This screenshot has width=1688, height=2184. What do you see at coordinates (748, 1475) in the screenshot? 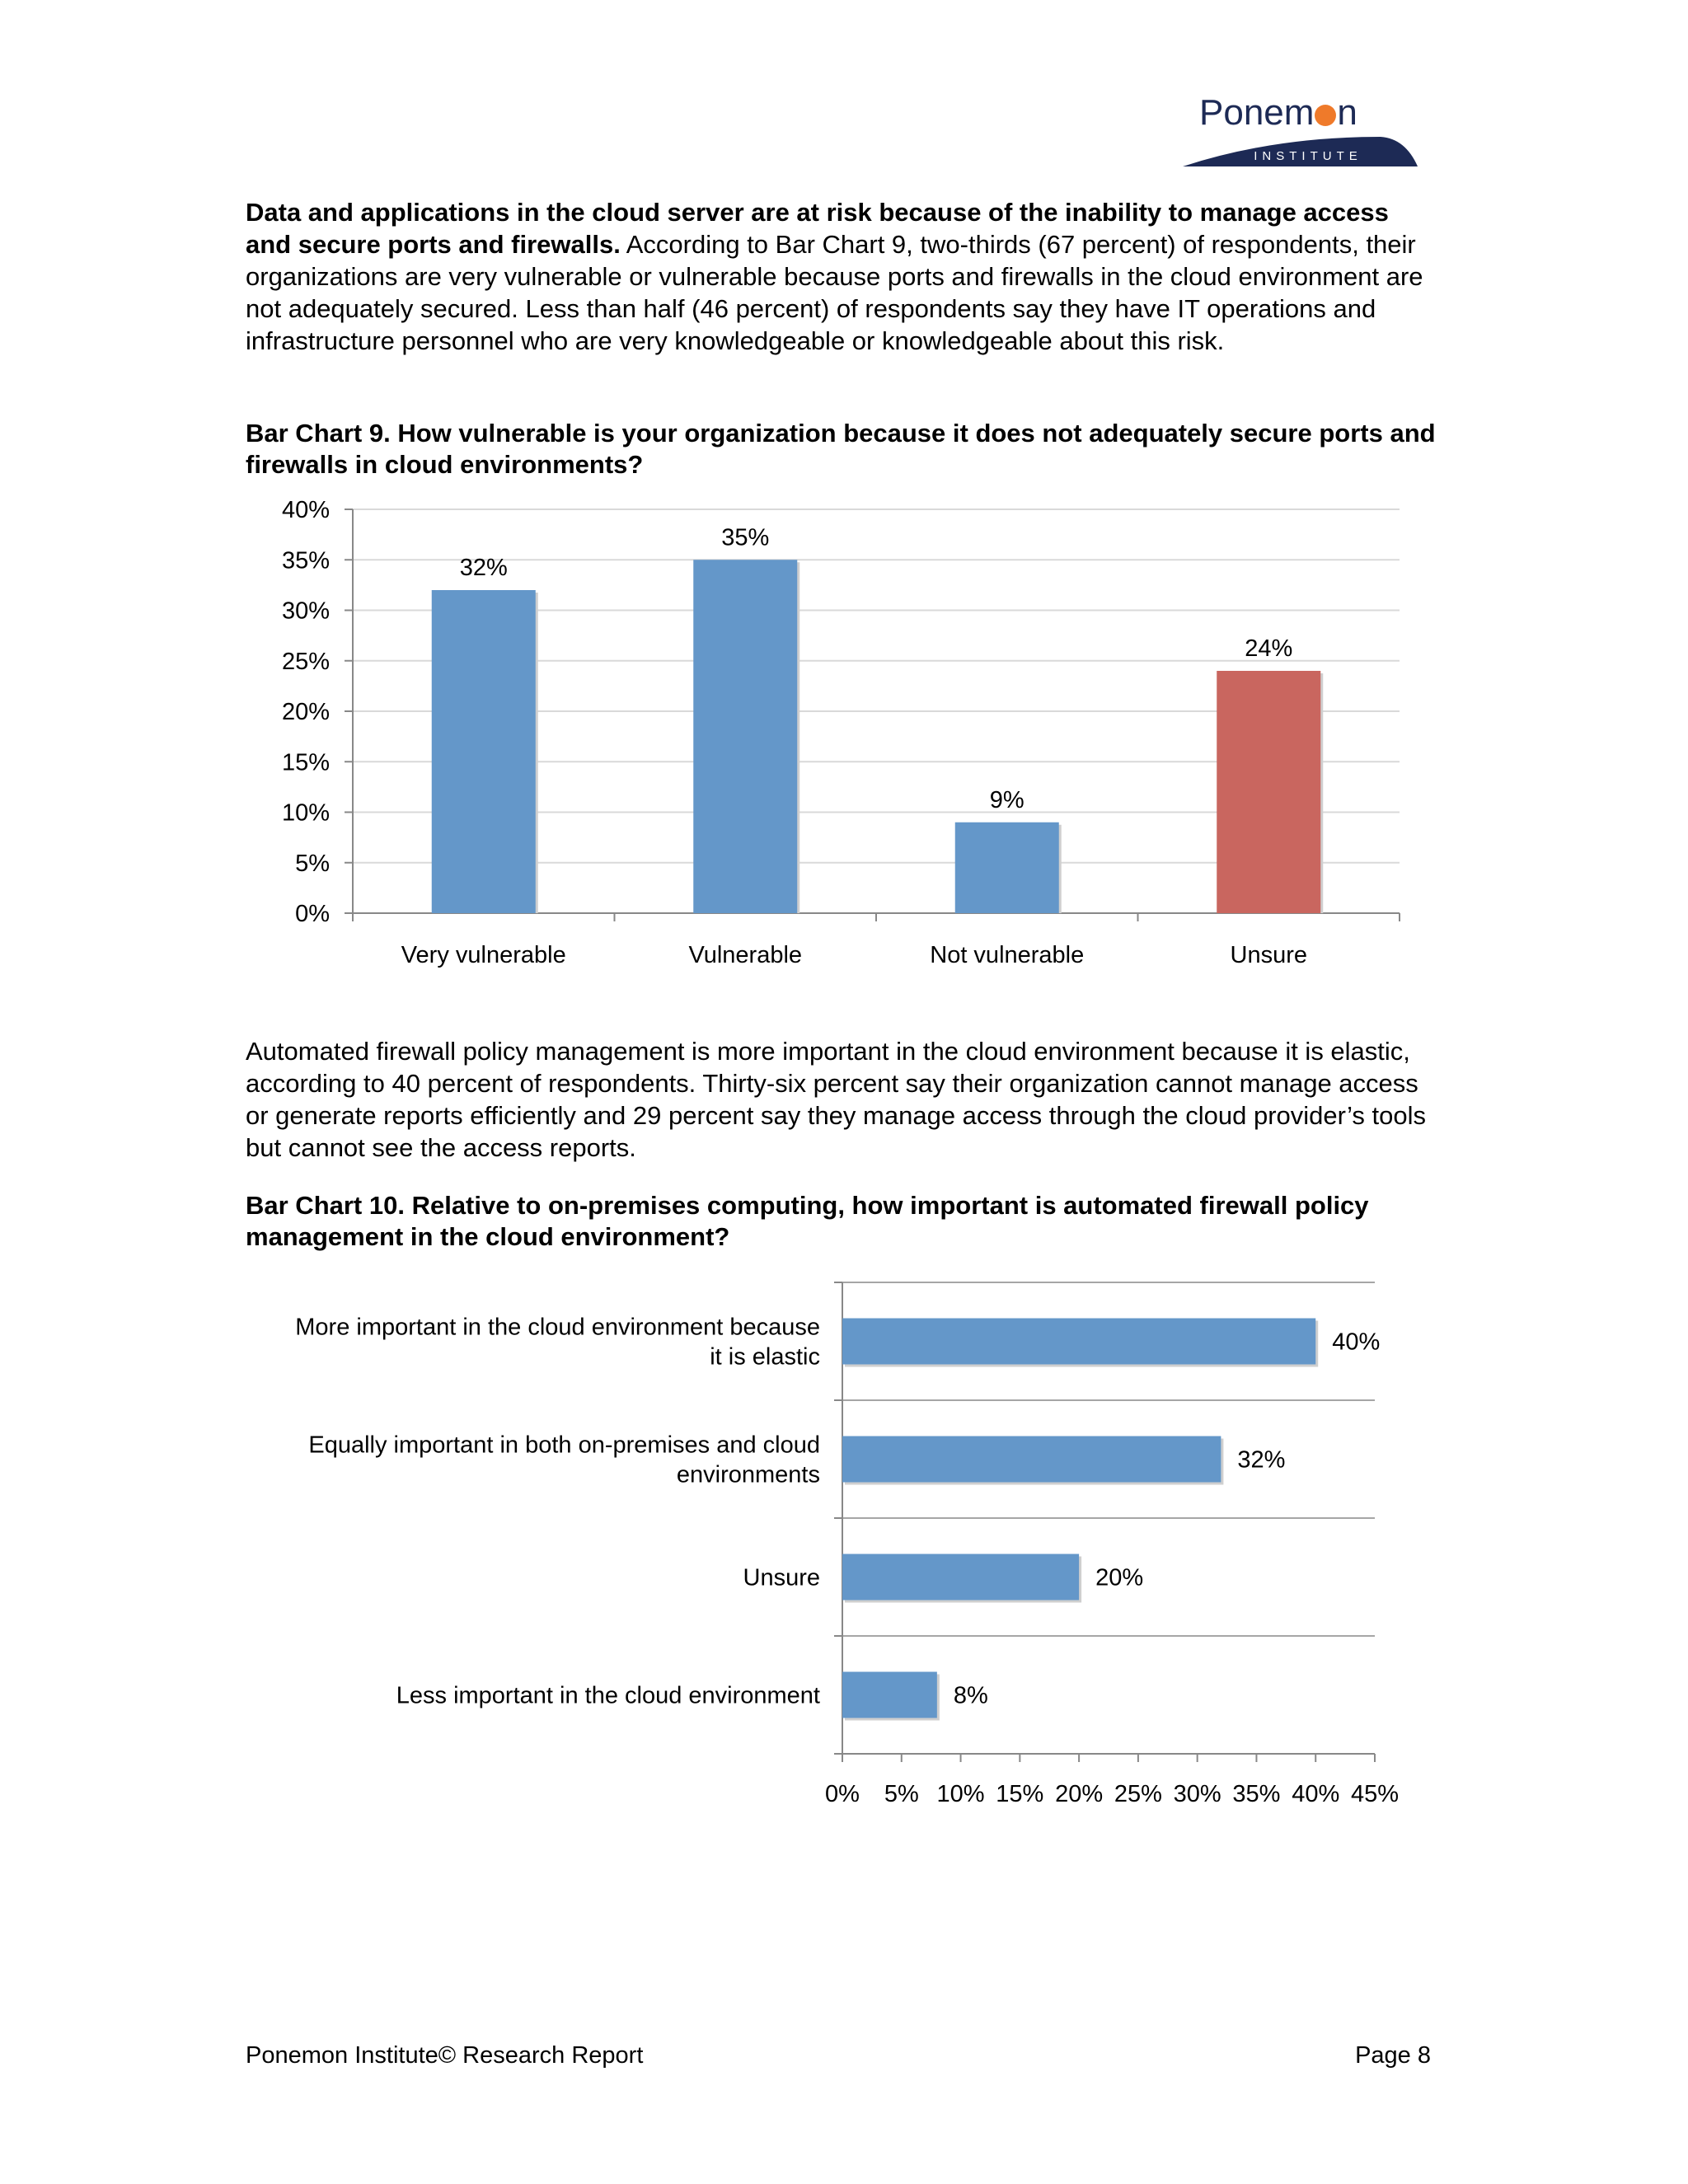
I see `chart10-category-label: environments` at bounding box center [748, 1475].